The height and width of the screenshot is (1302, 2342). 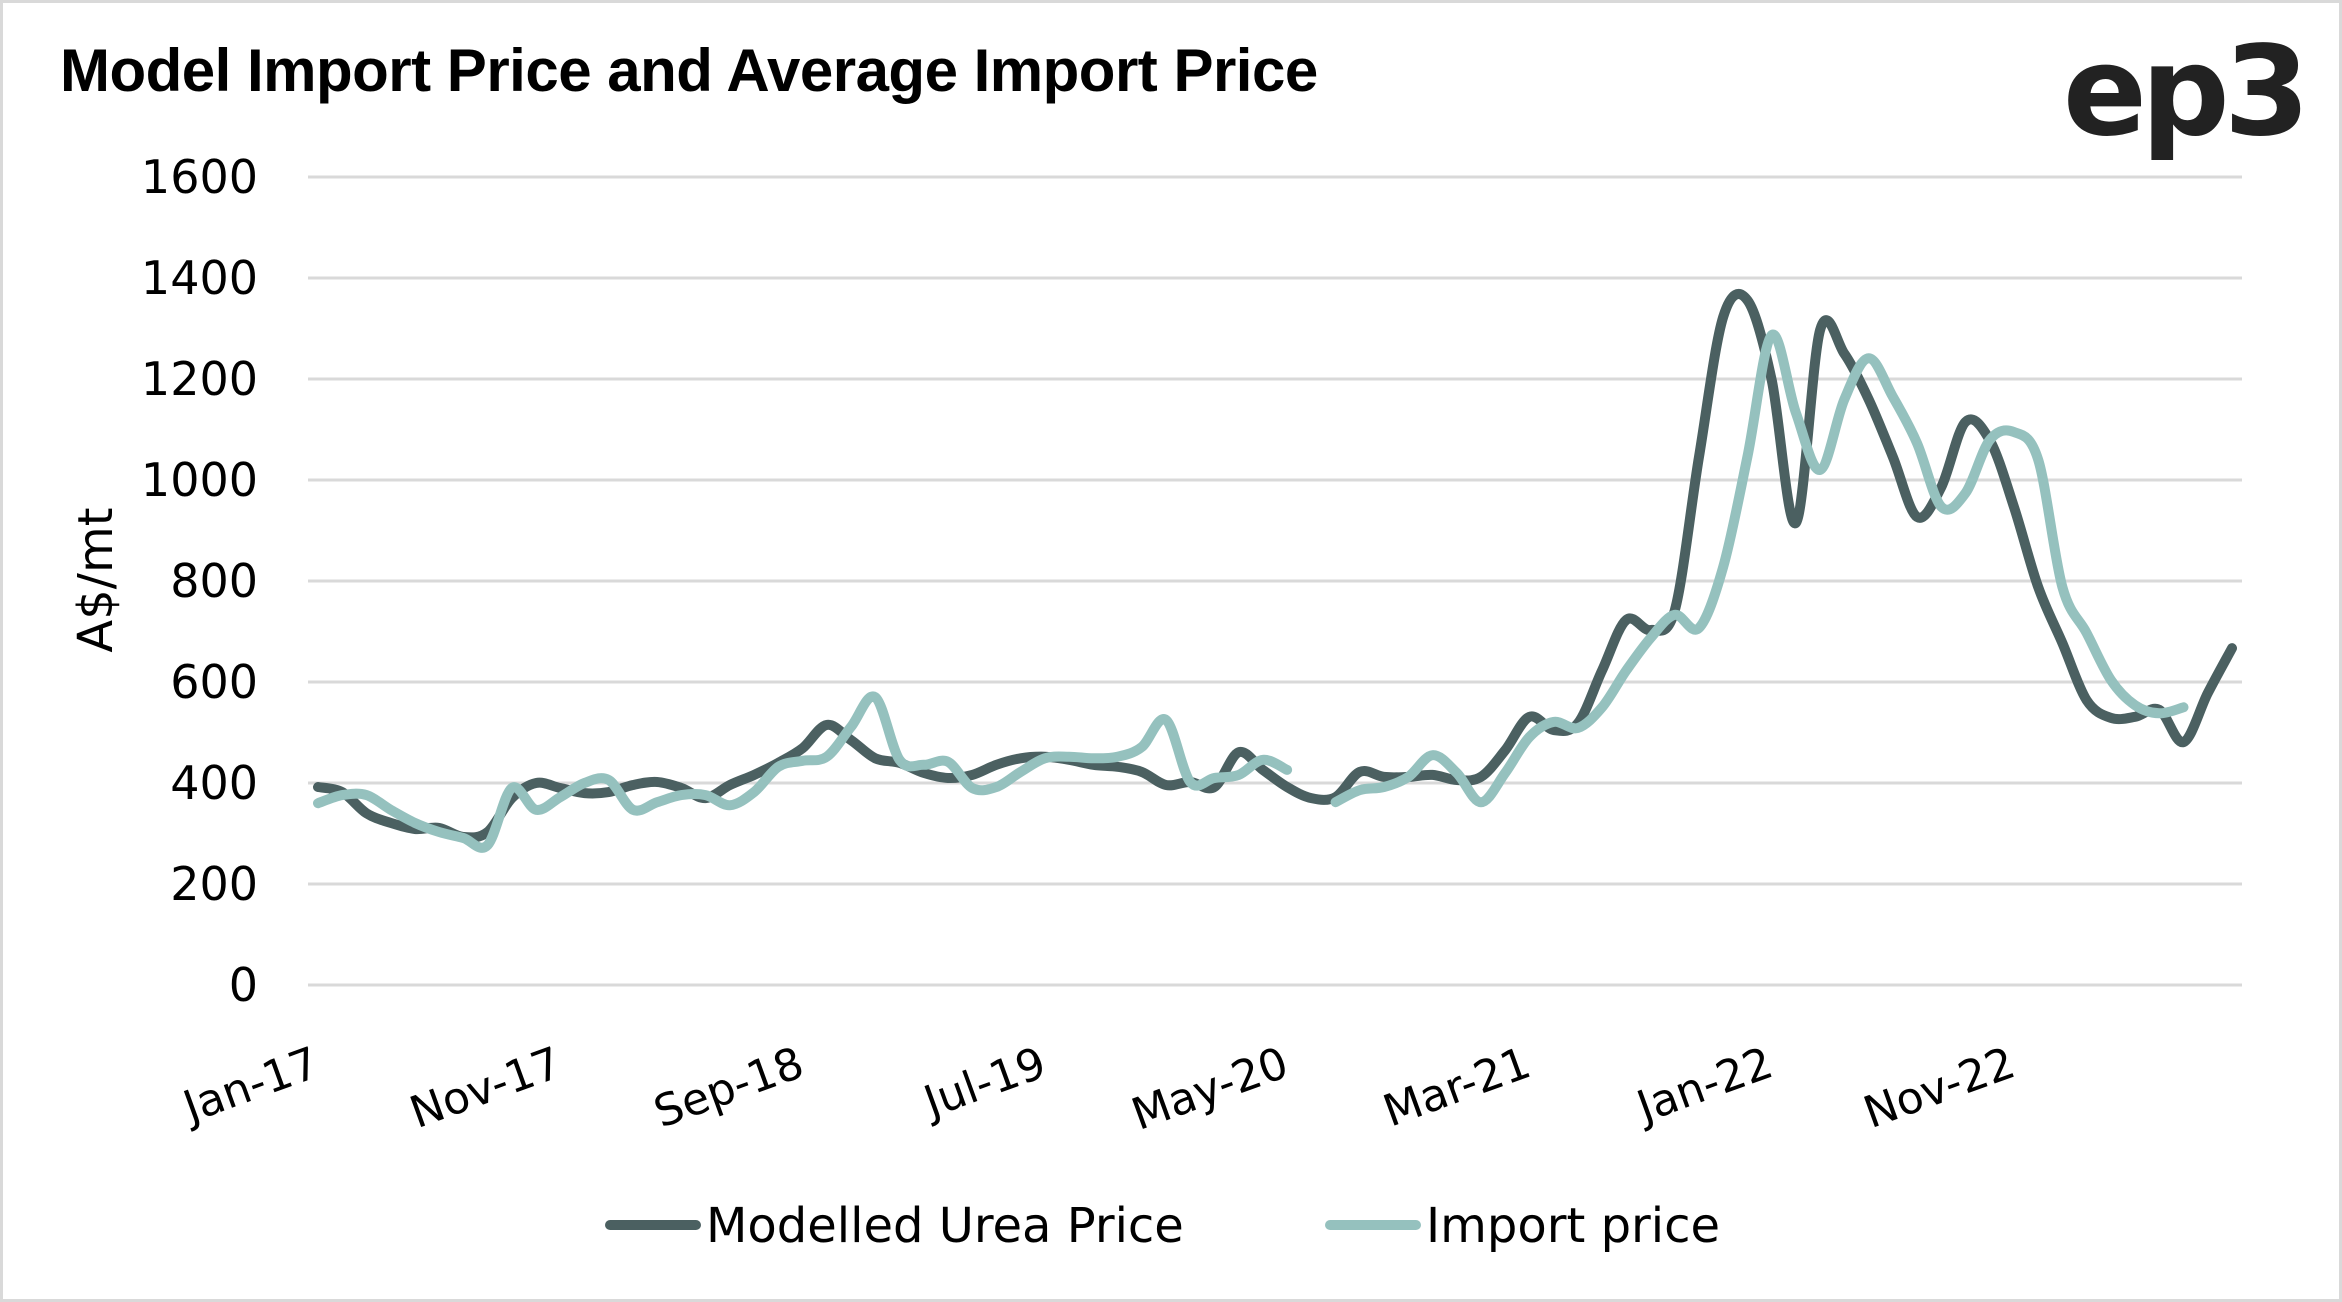 I want to click on y-tick-label: 1200, so click(x=199, y=379).